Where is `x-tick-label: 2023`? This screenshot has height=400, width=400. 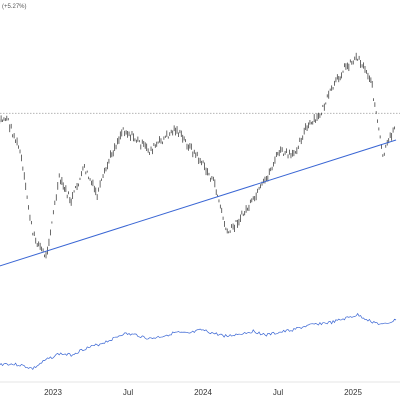
x-tick-label: 2023 is located at coordinates (53, 392).